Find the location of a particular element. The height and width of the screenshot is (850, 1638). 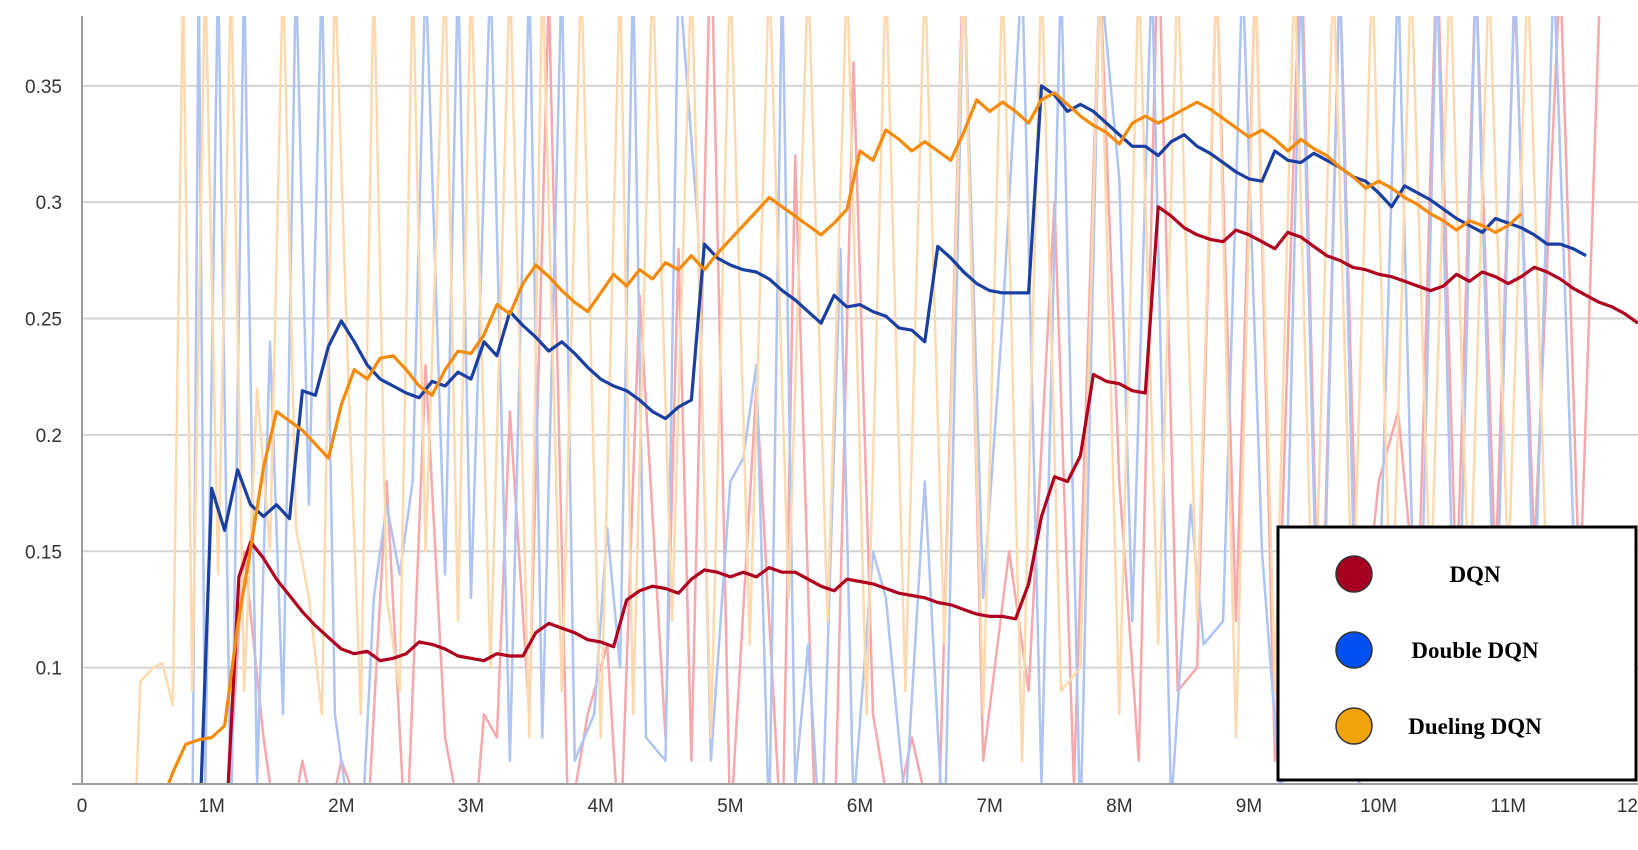

x-tick-label-1: 1M is located at coordinates (211, 806).